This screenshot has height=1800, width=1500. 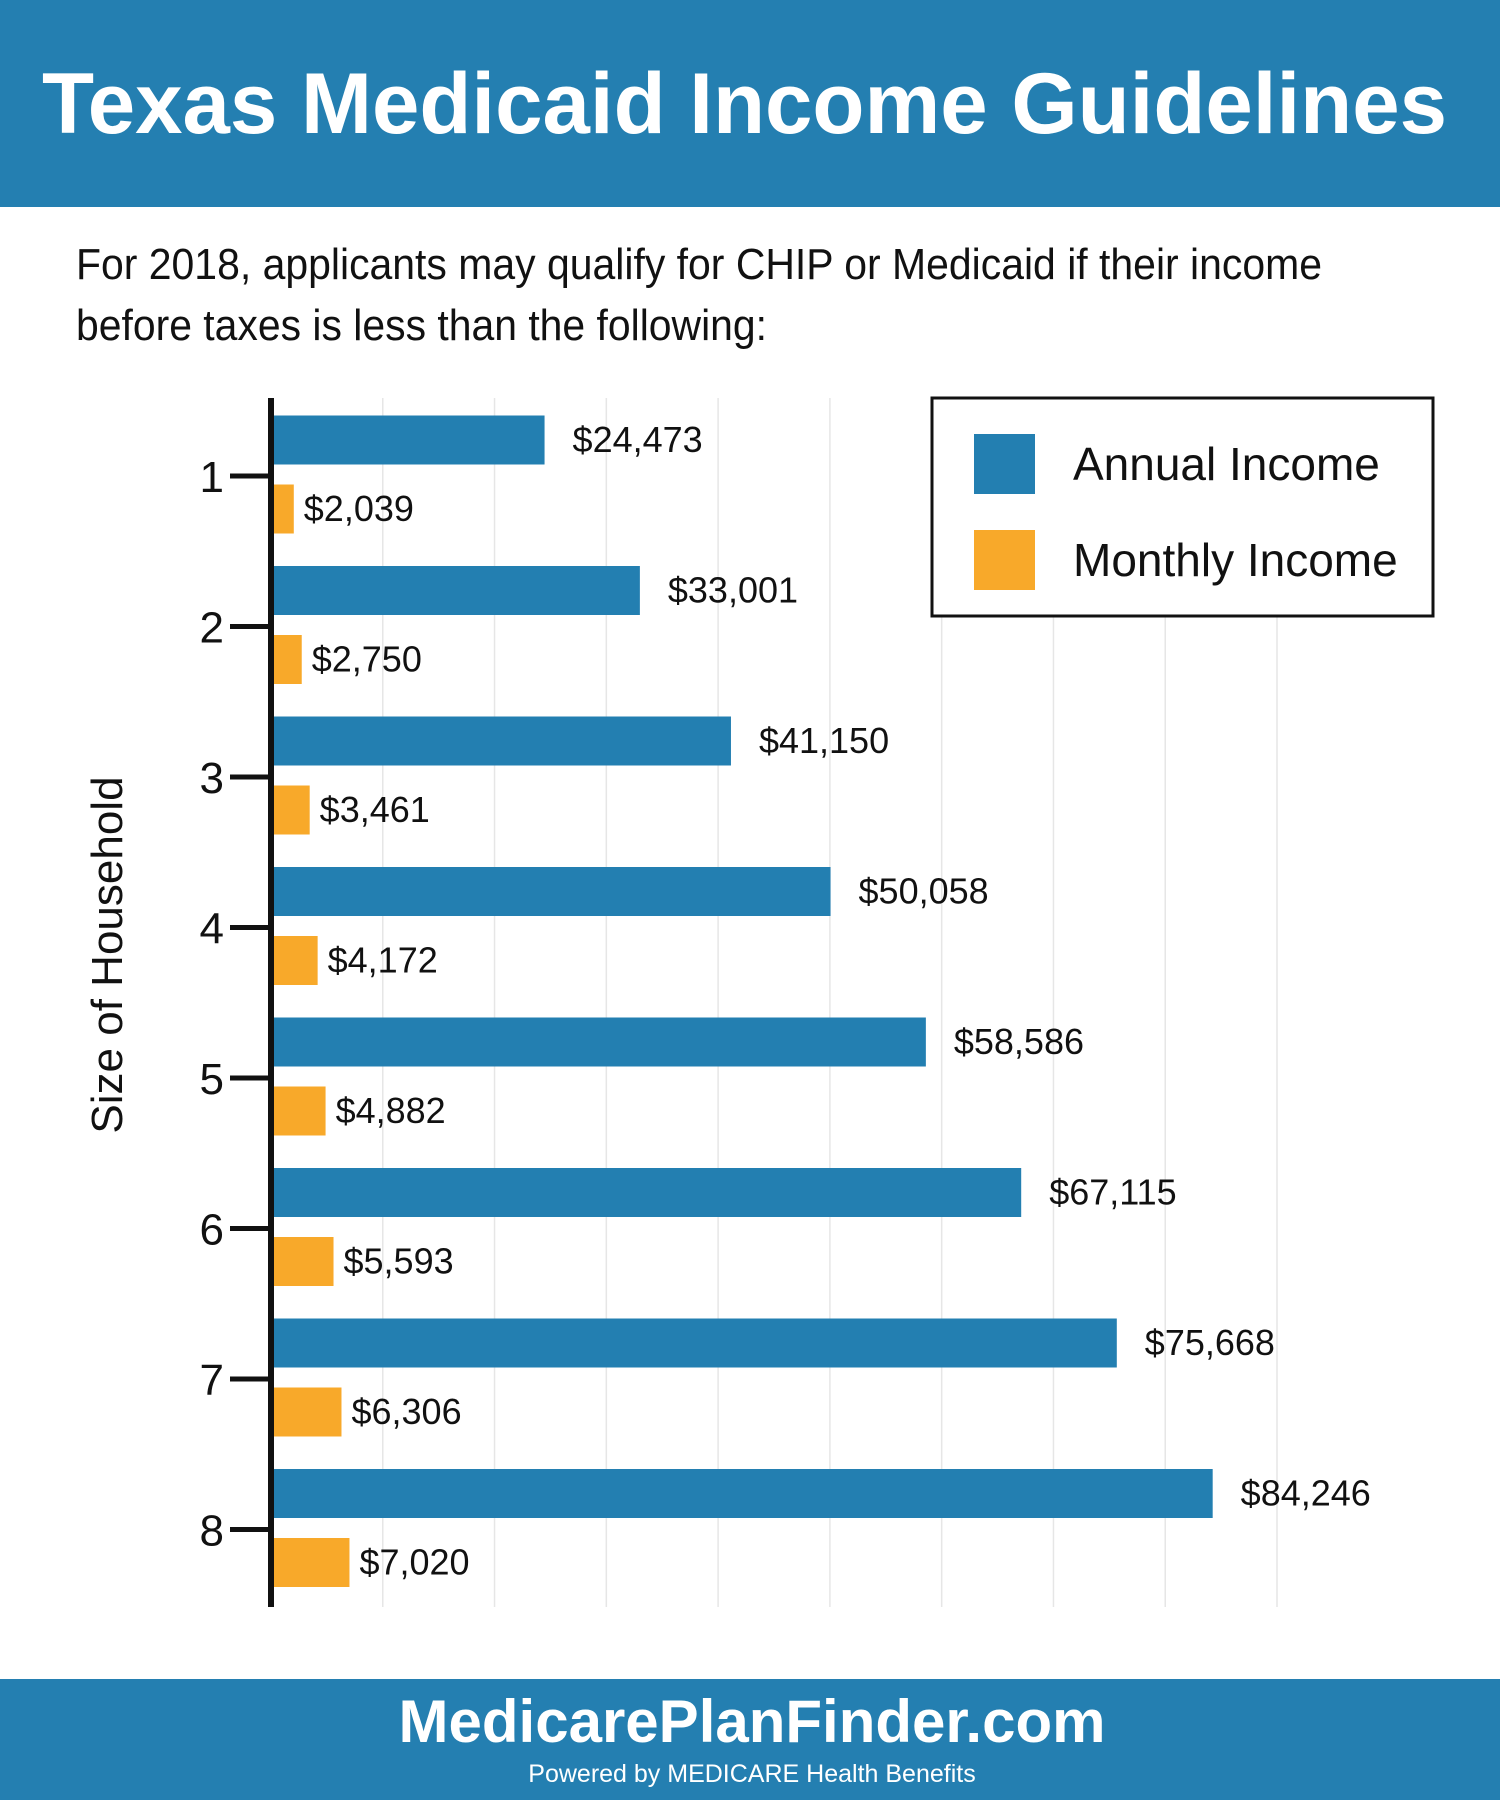 What do you see at coordinates (824, 740) in the screenshot?
I see `data-label: $41,150` at bounding box center [824, 740].